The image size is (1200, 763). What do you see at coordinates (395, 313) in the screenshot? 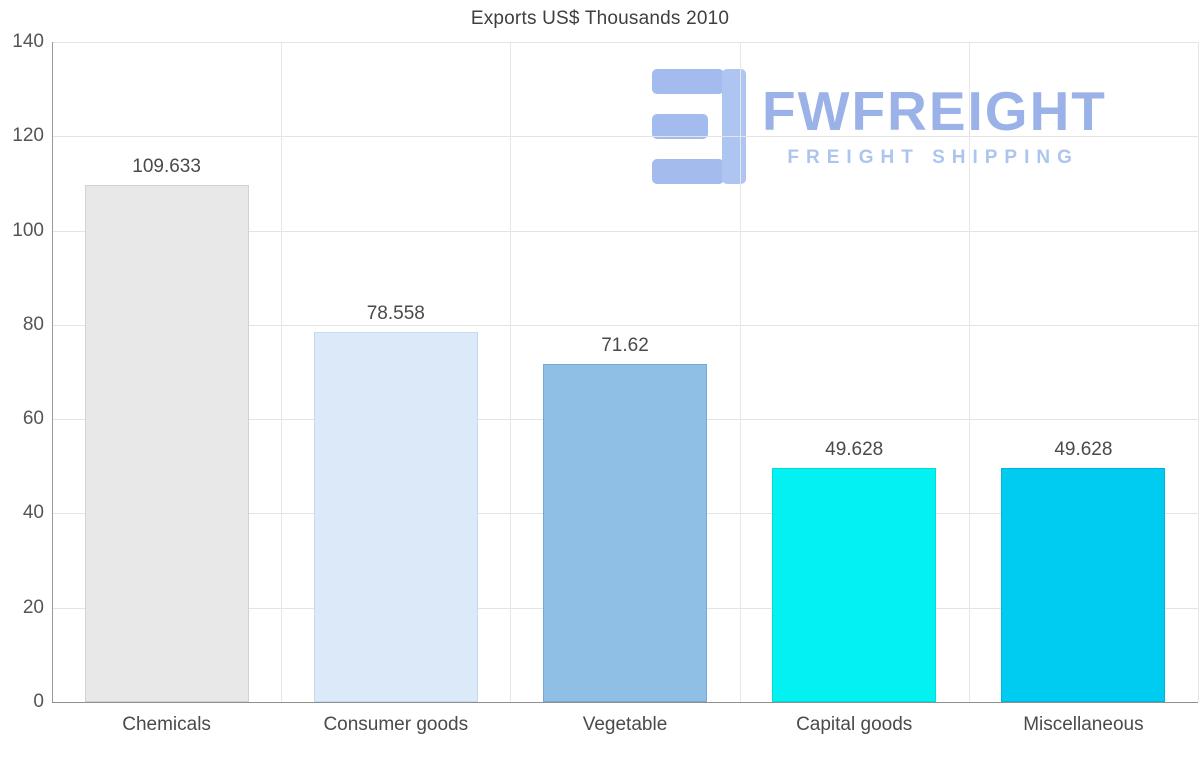
I see `bar-value-label: 78.558` at bounding box center [395, 313].